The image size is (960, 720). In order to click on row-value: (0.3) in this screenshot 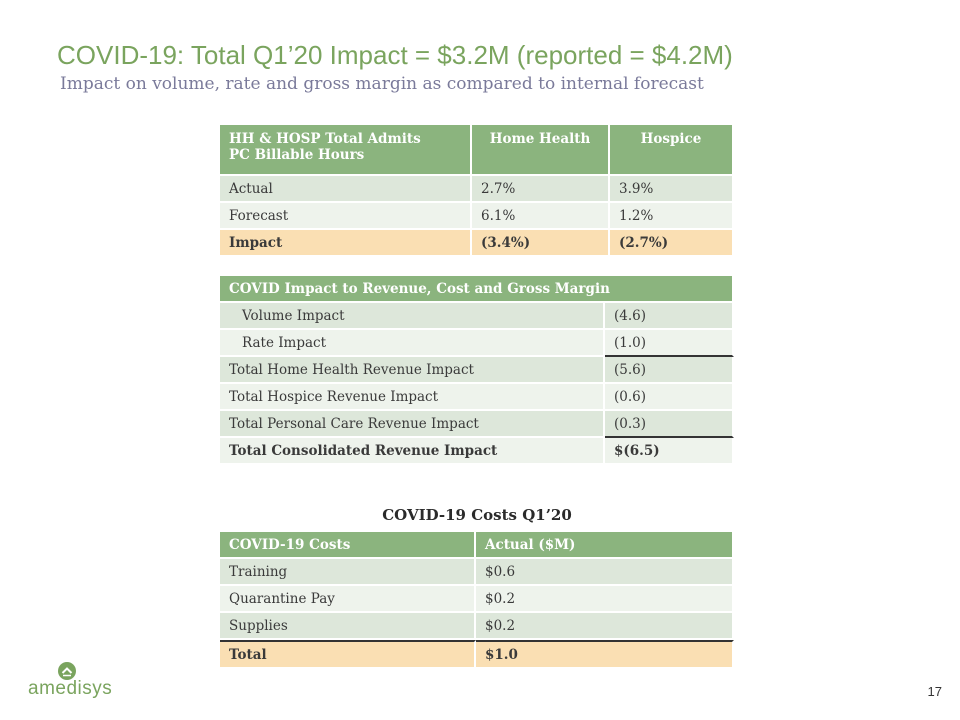, I will do `click(669, 424)`.